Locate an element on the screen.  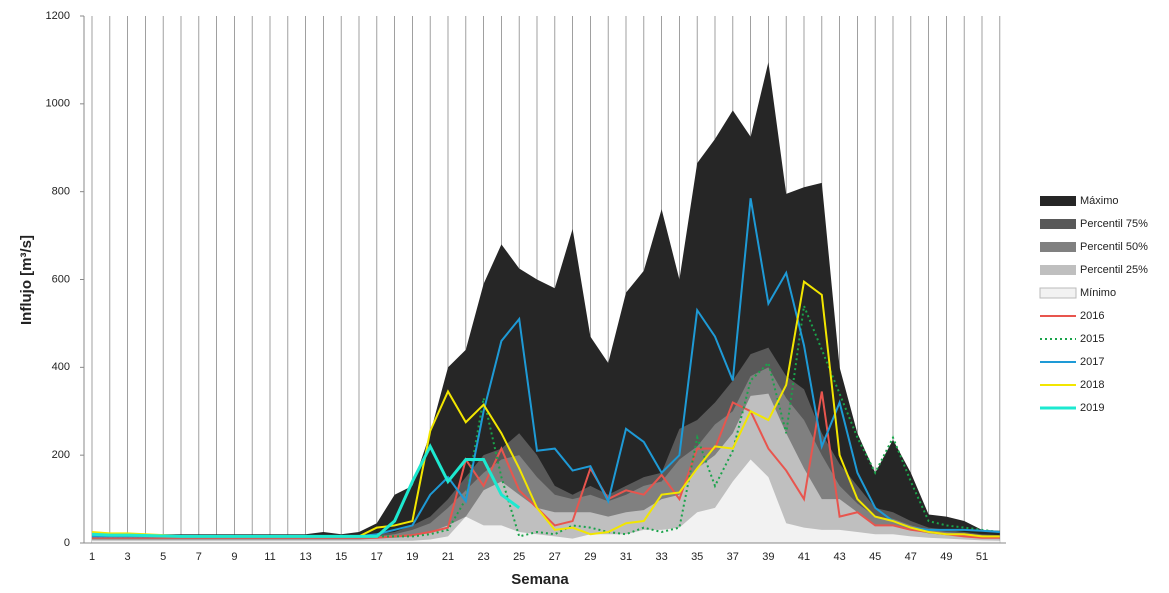
legend-label: 2019 is located at coordinates (1092, 408).